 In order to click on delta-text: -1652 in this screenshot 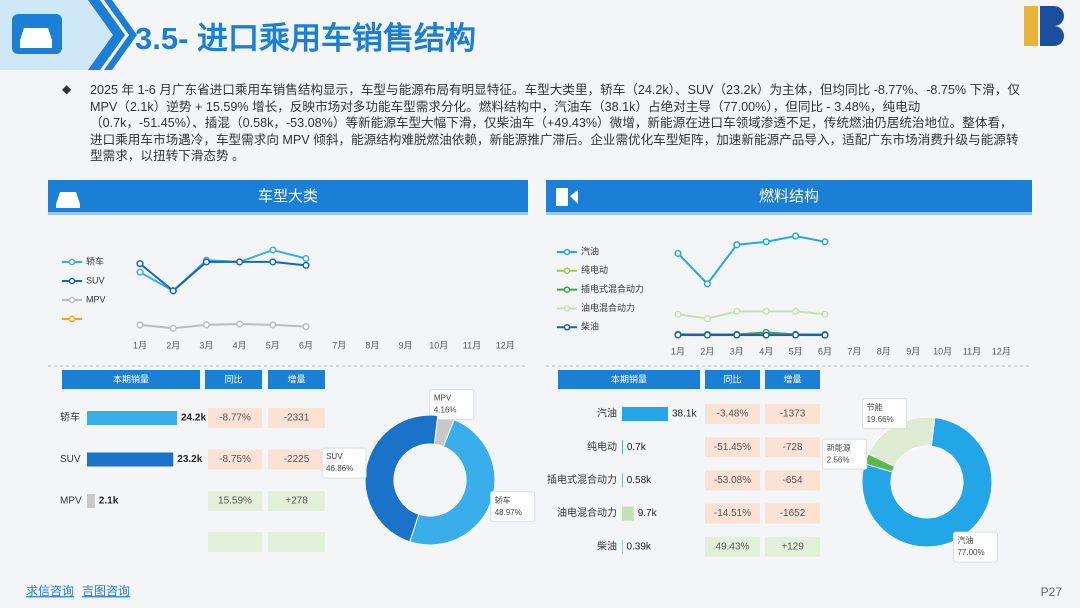, I will do `click(793, 513)`.